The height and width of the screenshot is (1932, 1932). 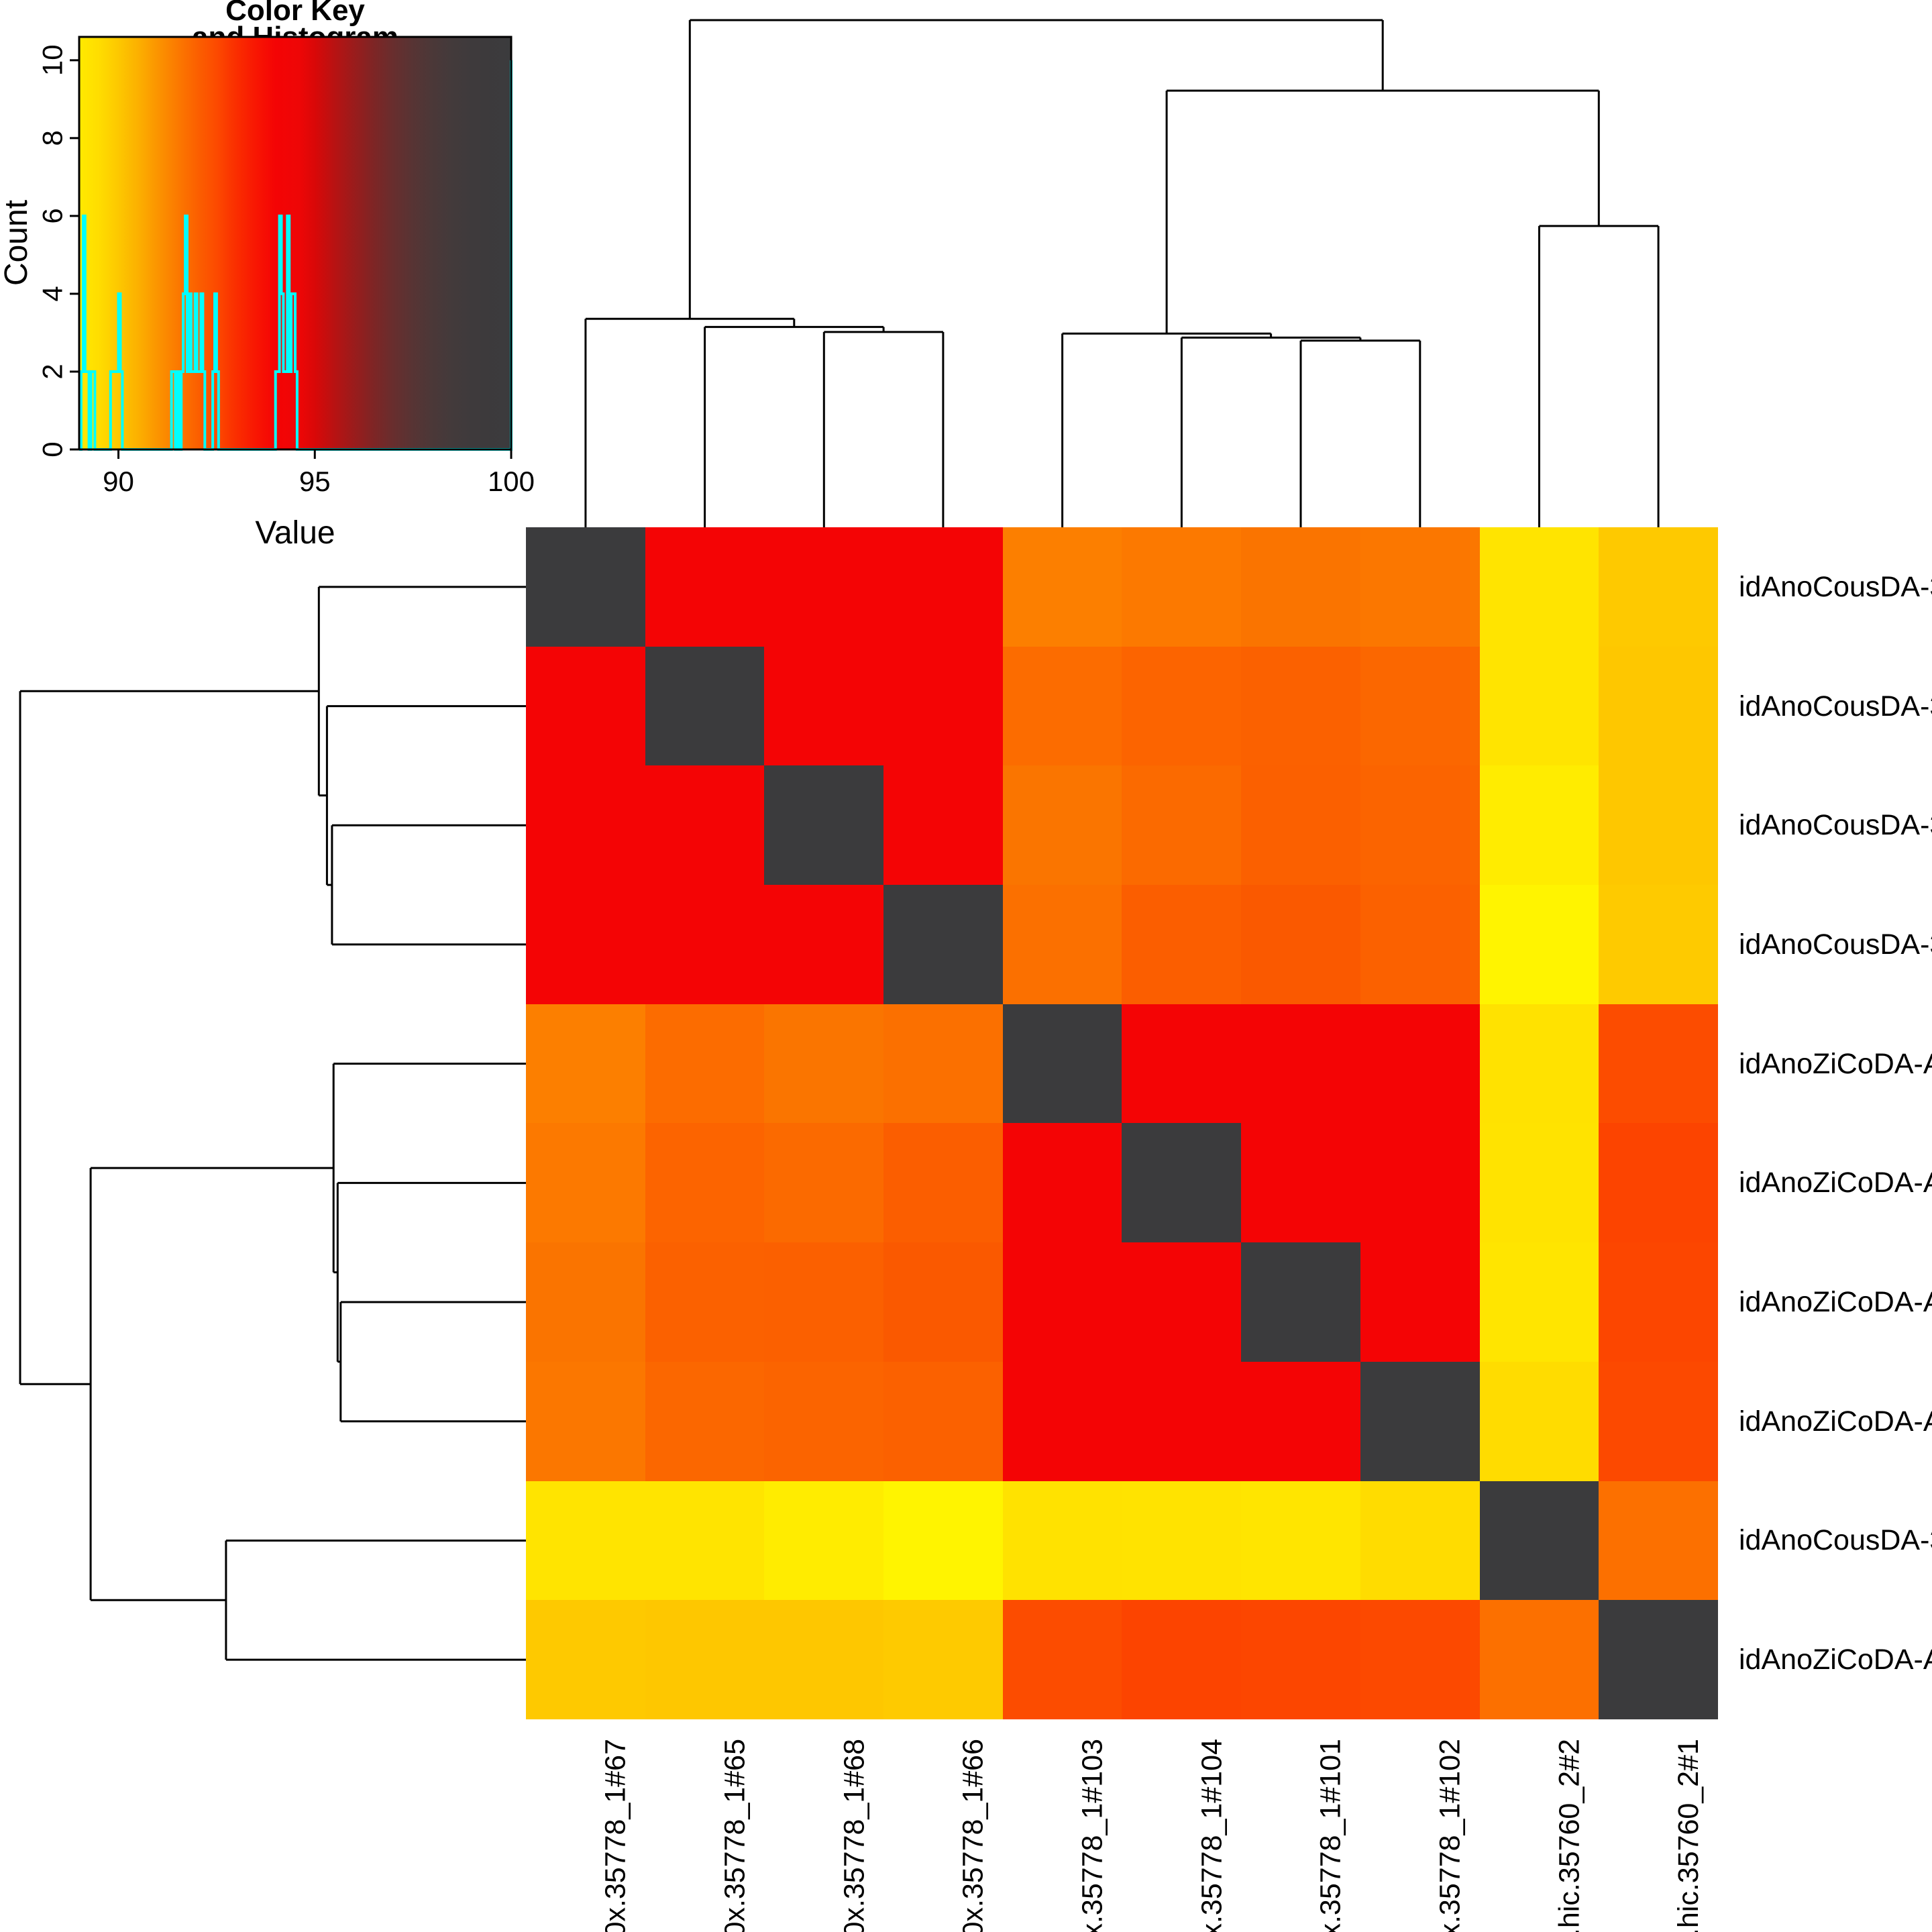 I want to click on color-key-ylabel: Count, so click(x=17, y=243).